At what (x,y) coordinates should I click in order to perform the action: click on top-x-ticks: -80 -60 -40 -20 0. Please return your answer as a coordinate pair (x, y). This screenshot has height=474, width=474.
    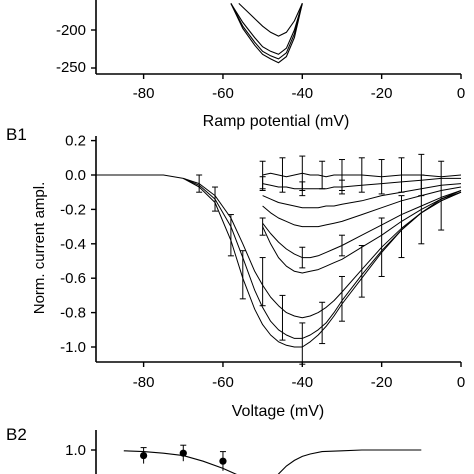
    Looking at the image, I should click on (299, 88).